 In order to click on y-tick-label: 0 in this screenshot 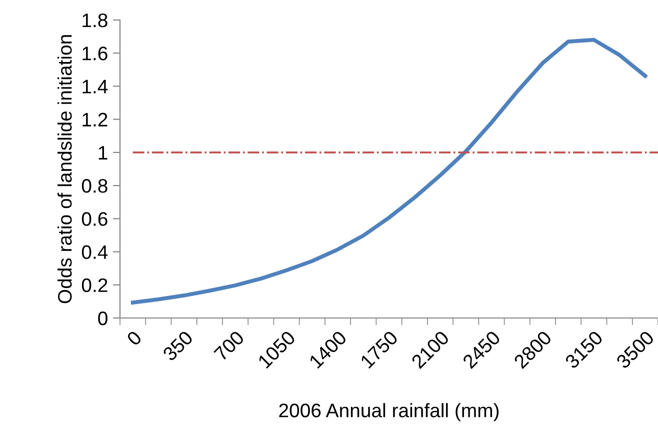, I will do `click(103, 318)`.